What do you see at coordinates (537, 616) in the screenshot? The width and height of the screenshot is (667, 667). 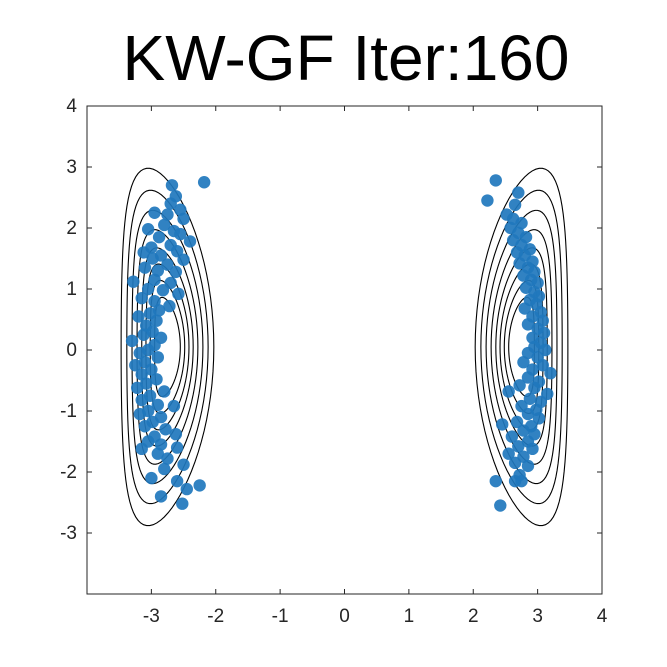 I see `x-tick-label-6: 3` at bounding box center [537, 616].